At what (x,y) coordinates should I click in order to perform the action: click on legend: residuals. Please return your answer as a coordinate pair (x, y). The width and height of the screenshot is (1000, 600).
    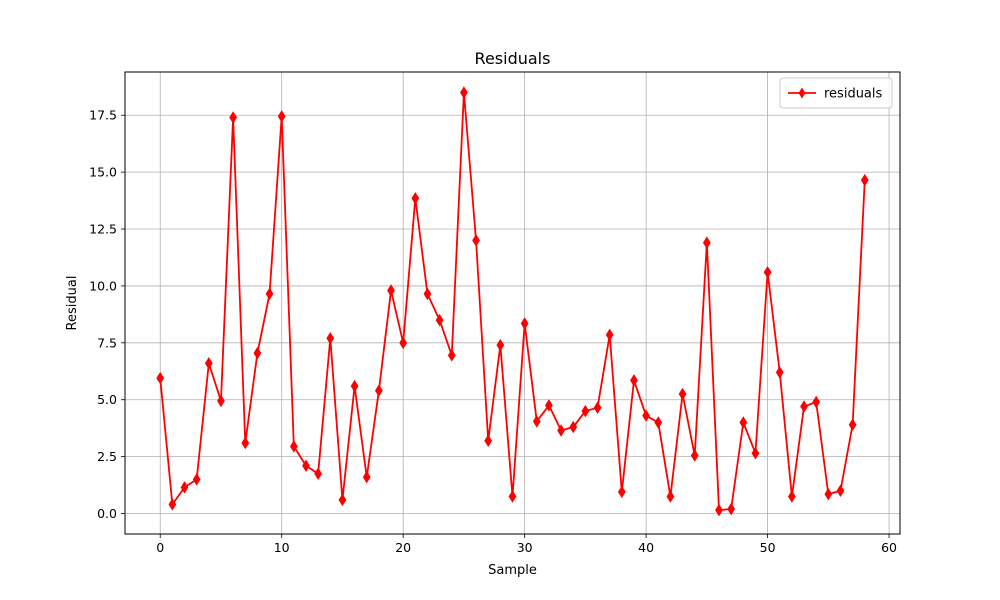
    Looking at the image, I should click on (836, 93).